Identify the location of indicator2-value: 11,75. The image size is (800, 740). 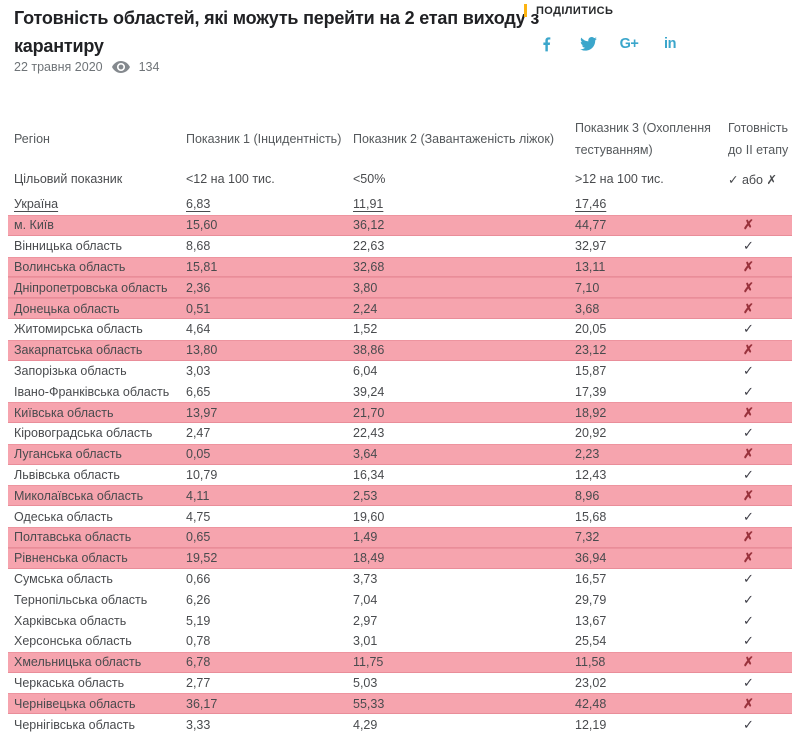
(368, 662).